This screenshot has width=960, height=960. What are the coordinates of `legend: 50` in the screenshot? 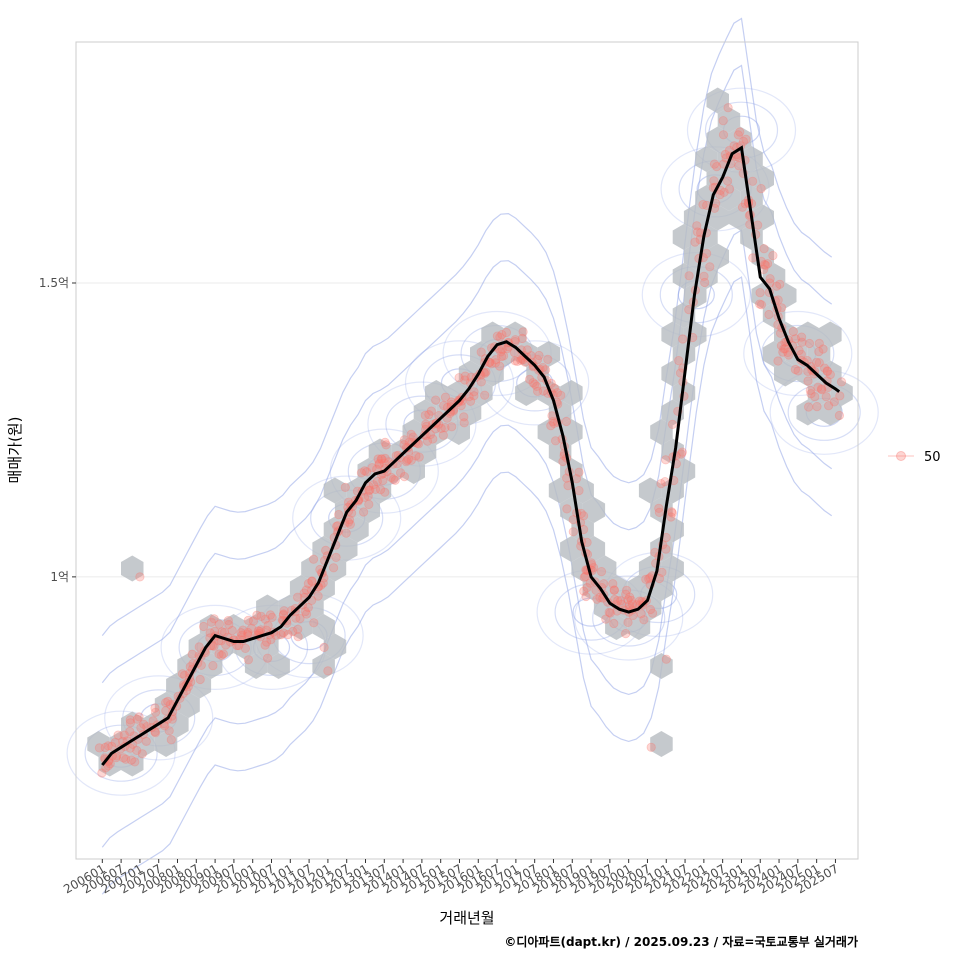 It's located at (914, 457).